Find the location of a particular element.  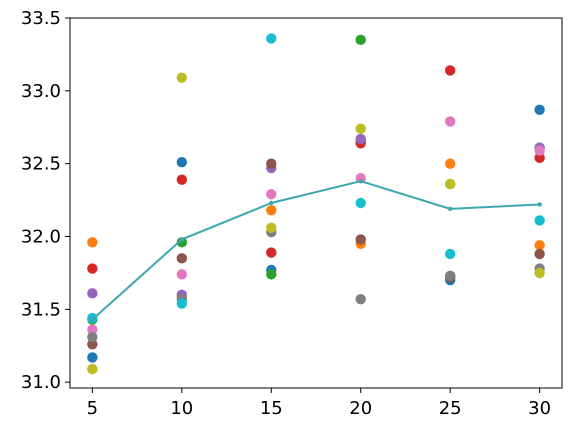

y-tick-label: 33.5 is located at coordinates (41, 18).